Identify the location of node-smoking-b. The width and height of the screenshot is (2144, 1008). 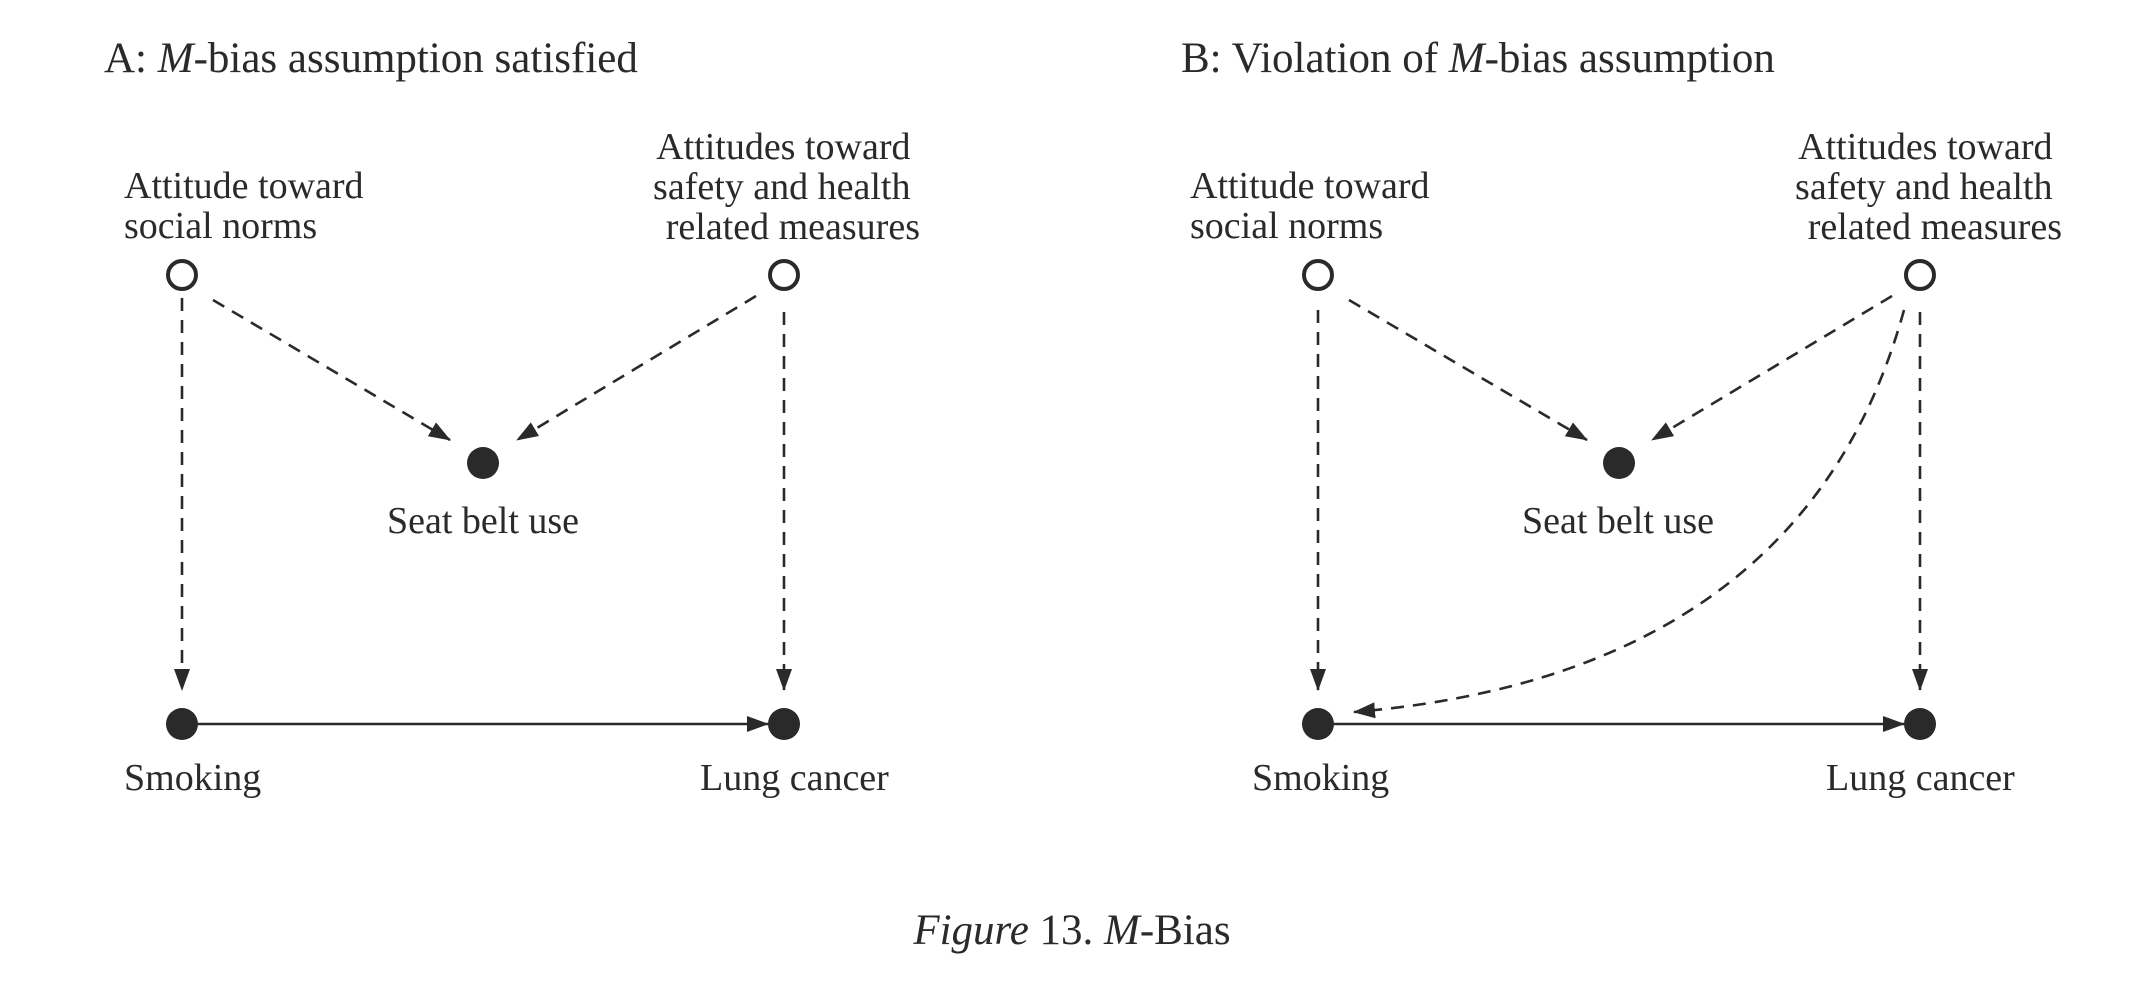
(1318, 724).